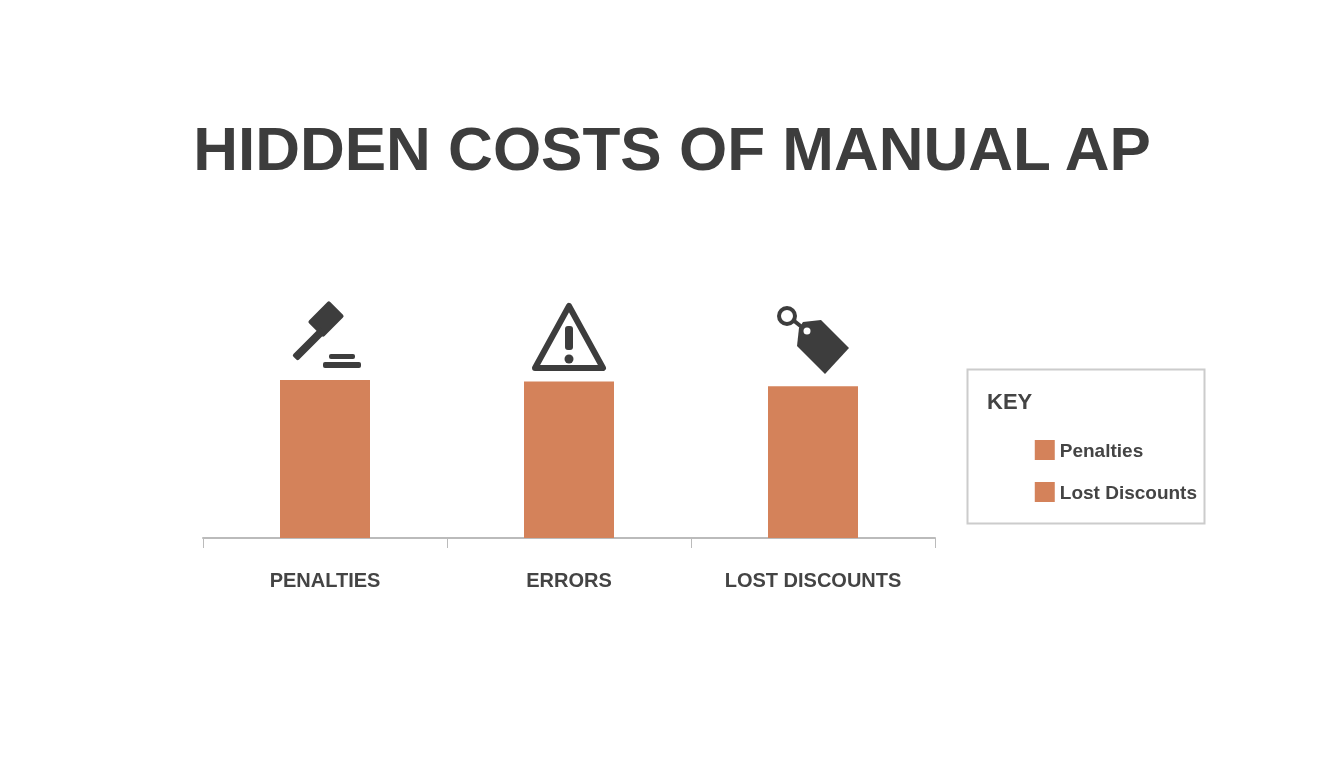 The width and height of the screenshot is (1344, 768). I want to click on x-tick-label: ERRORS, so click(569, 580).